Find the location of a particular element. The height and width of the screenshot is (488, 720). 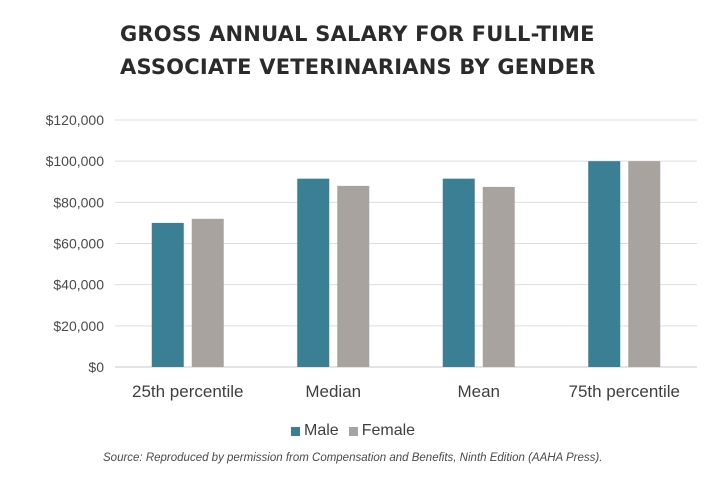

legend-item-female: Female is located at coordinates (382, 431).